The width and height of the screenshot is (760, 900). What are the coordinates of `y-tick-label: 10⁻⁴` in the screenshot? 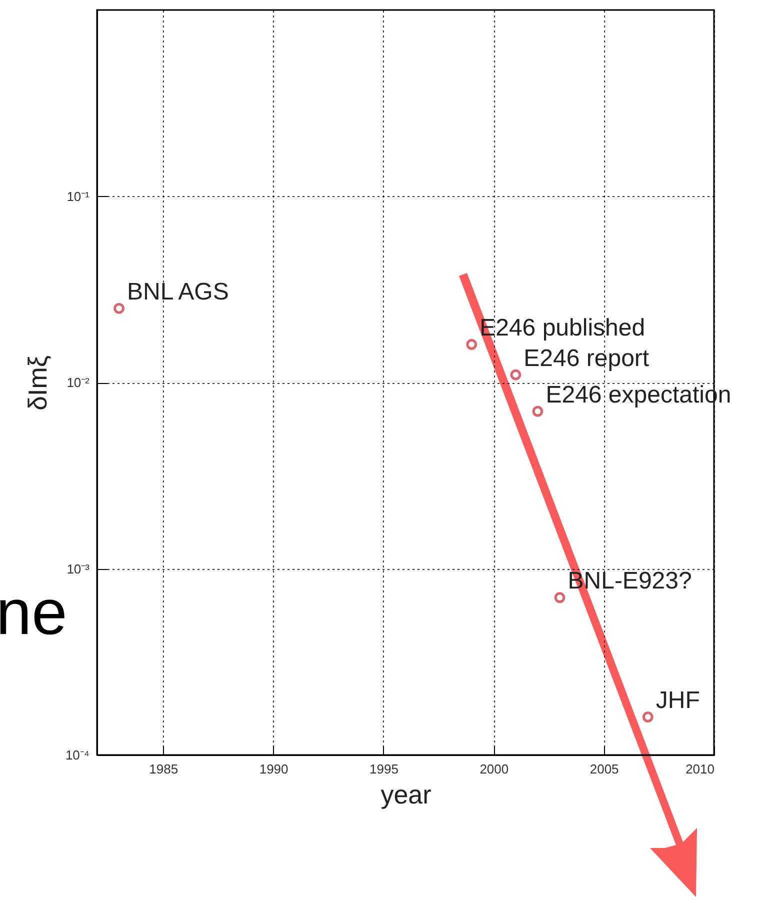 It's located at (77, 755).